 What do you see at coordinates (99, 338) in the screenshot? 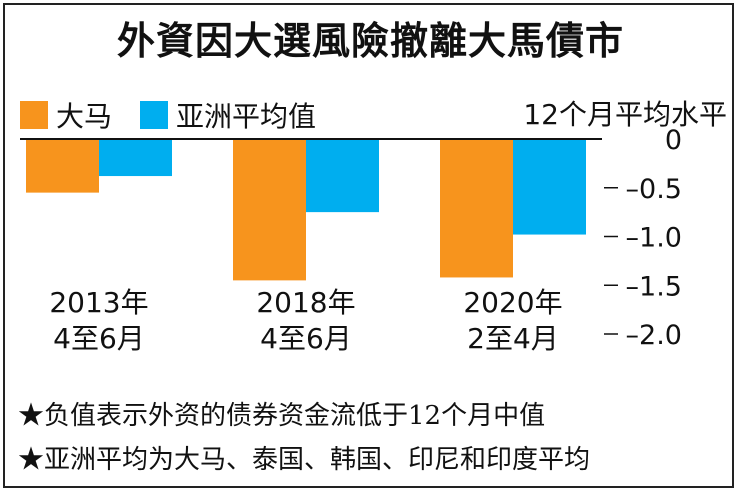
I see `x-category-label-0-1: 4至6月` at bounding box center [99, 338].